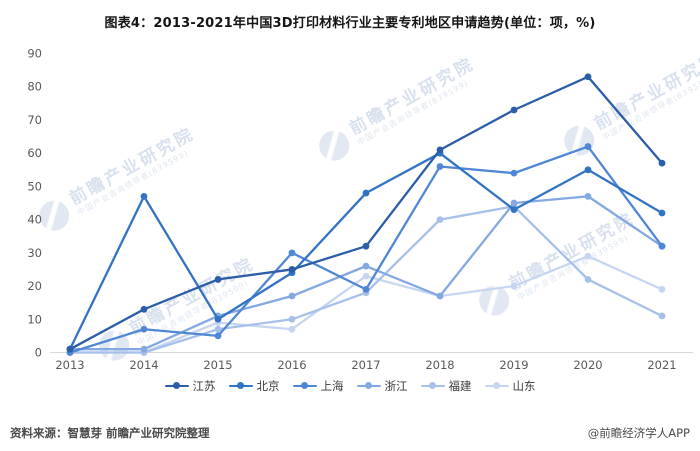  What do you see at coordinates (217, 365) in the screenshot?
I see `x-tick-label: 2015` at bounding box center [217, 365].